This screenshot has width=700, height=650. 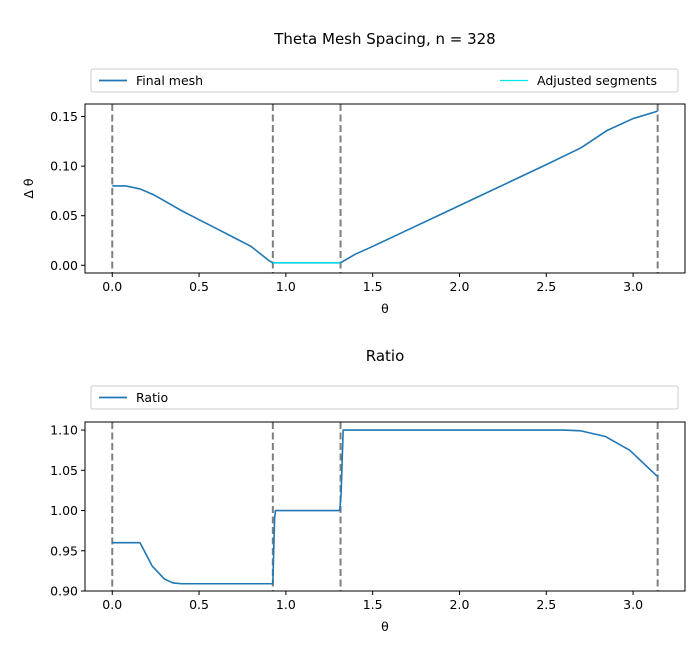 I want to click on y-tick-label: 0.10, so click(x=64, y=166).